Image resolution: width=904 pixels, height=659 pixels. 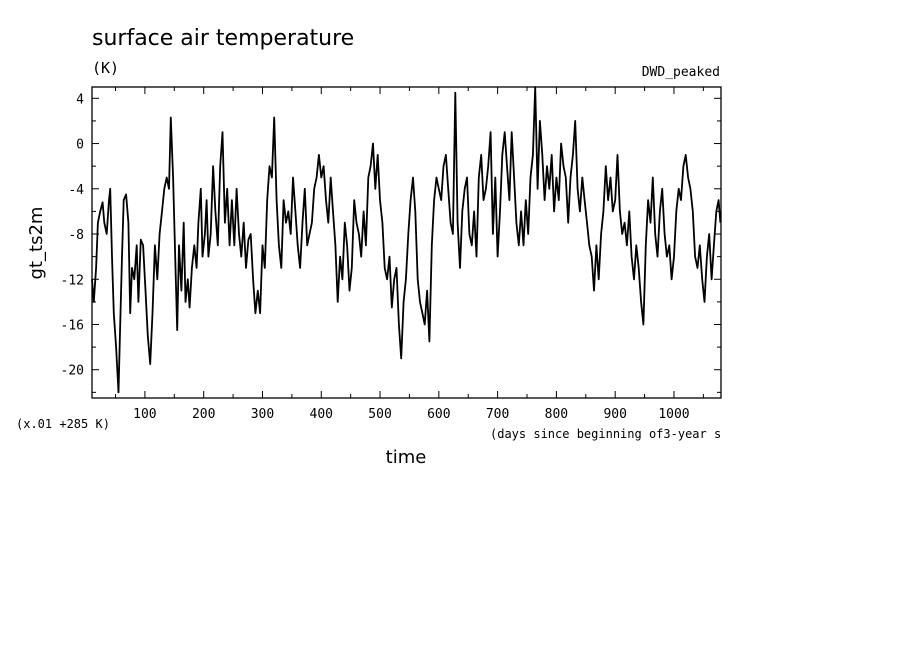 I want to click on x-tick-label: 100, so click(x=144, y=414).